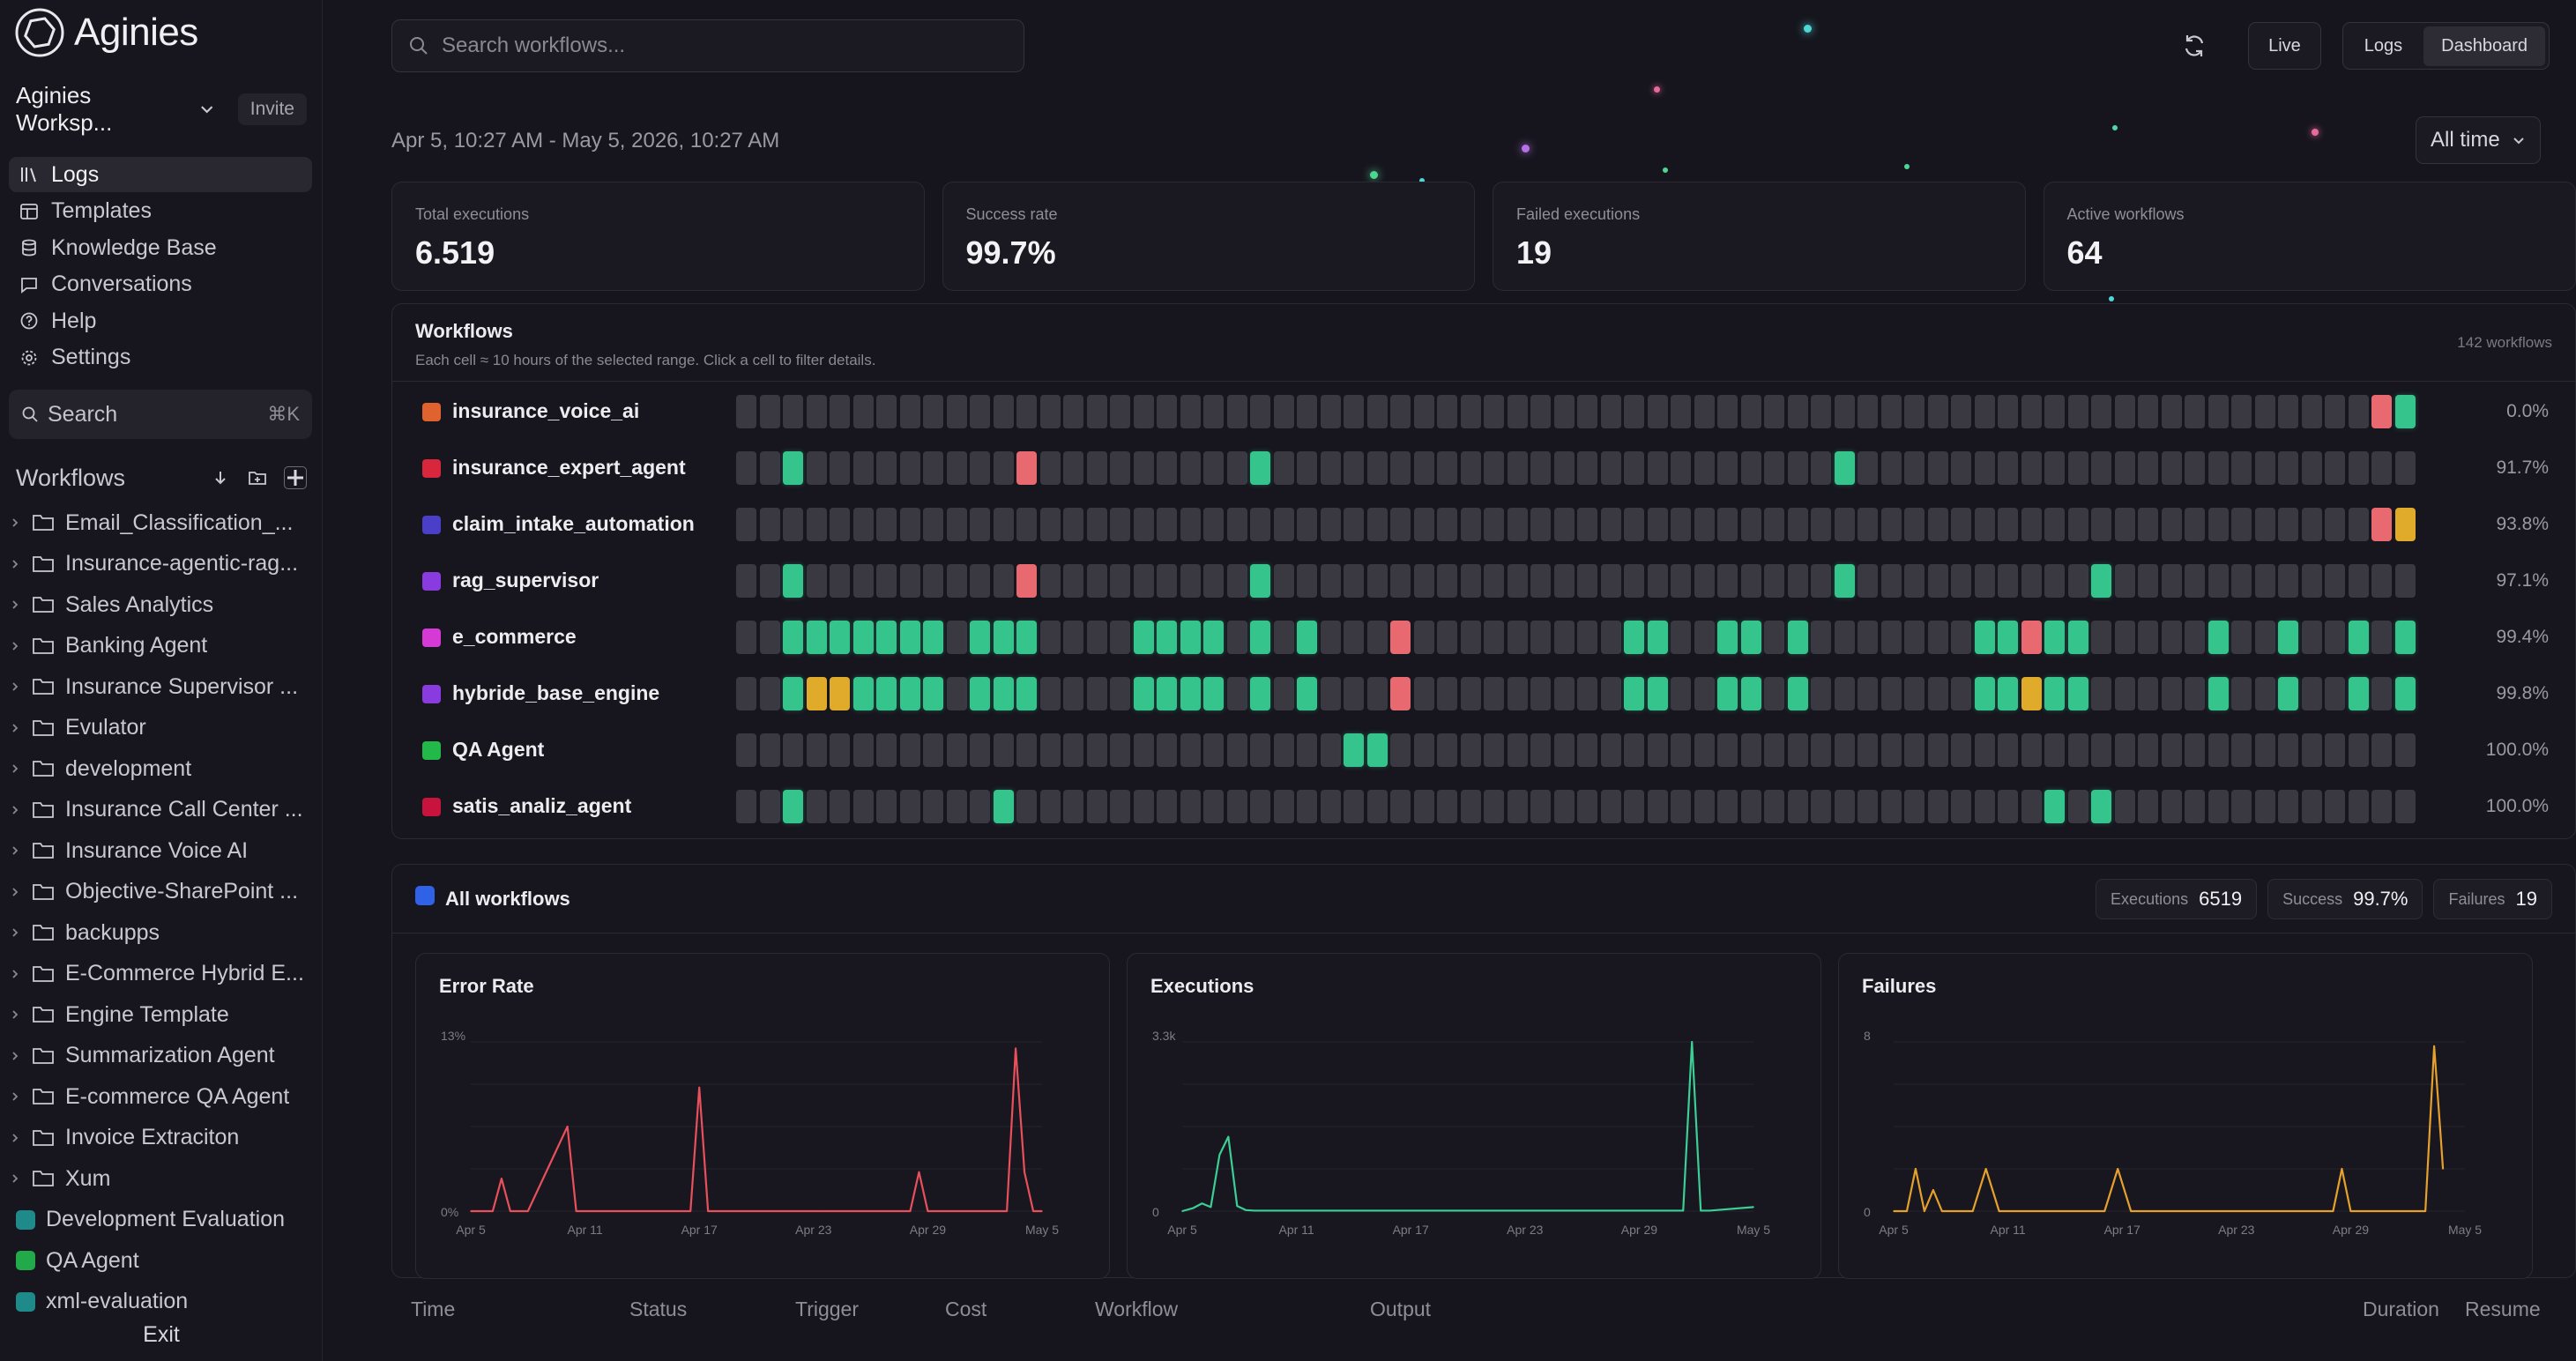  I want to click on nav-item-templates: Templates, so click(160, 211).